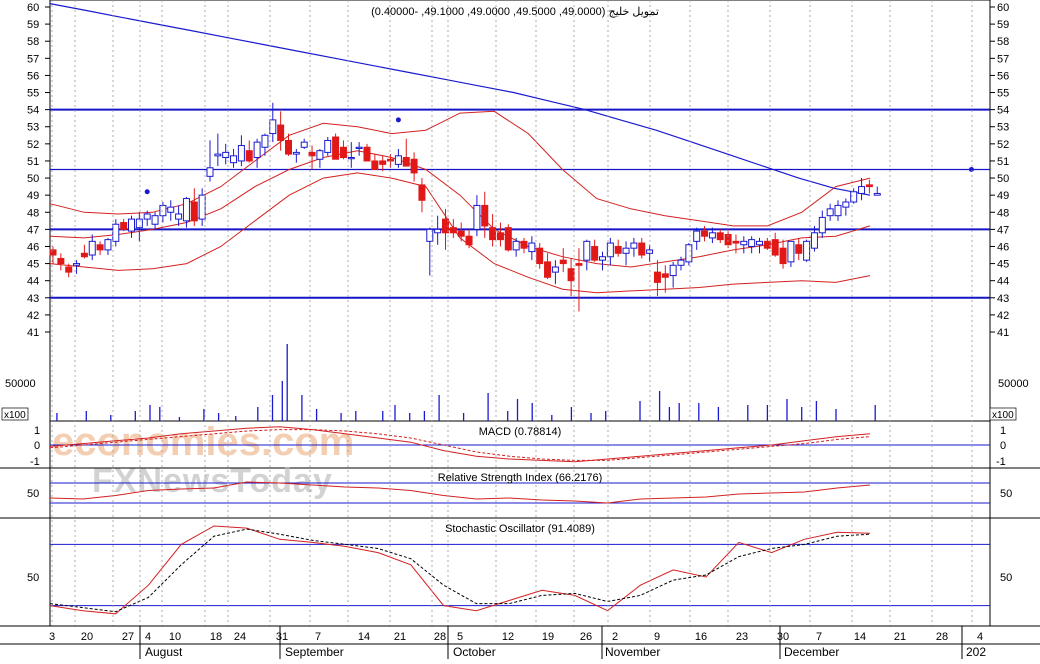 The height and width of the screenshot is (664, 1040). I want to click on price-tick-right-55: 55, so click(1003, 94).